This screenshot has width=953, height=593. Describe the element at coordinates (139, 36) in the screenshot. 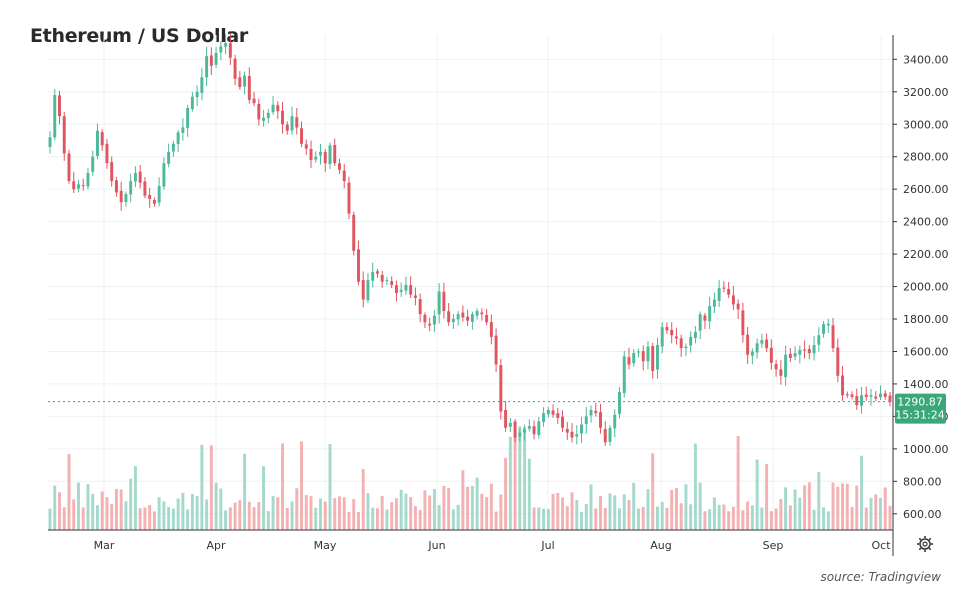

I see `chart-title: Ethereum / US Dollar` at that location.